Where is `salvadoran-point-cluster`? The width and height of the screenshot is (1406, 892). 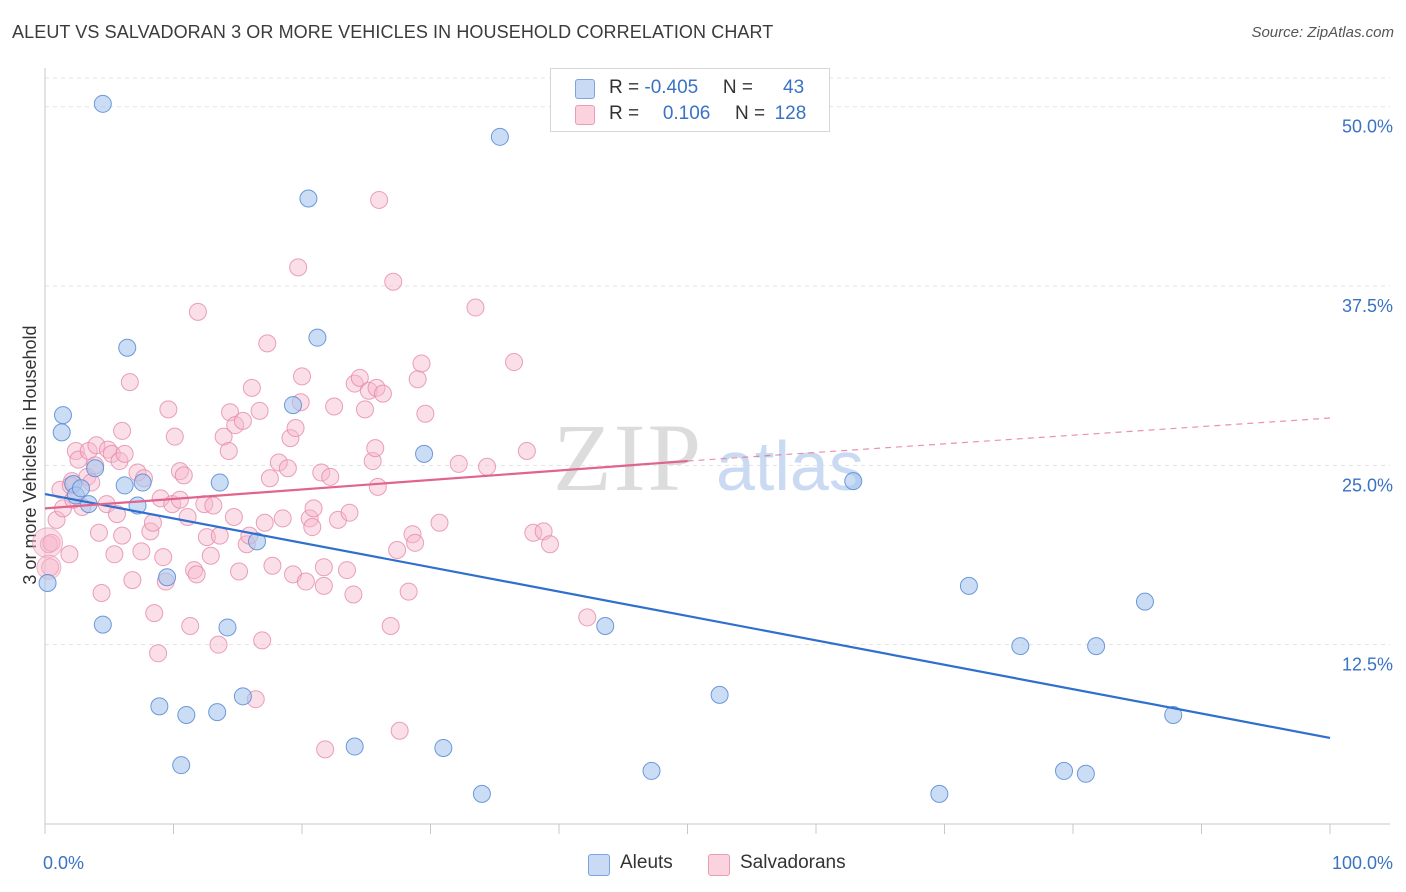 salvadoran-point-cluster is located at coordinates (48, 543).